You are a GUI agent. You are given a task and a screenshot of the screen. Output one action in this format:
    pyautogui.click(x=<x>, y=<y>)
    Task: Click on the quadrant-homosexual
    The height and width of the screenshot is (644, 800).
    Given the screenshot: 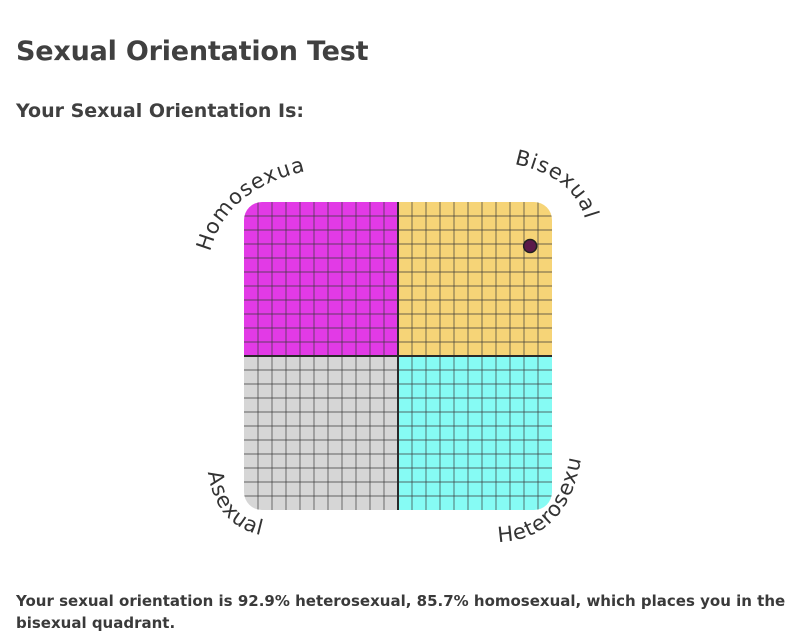 What is the action you would take?
    pyautogui.click(x=321, y=279)
    